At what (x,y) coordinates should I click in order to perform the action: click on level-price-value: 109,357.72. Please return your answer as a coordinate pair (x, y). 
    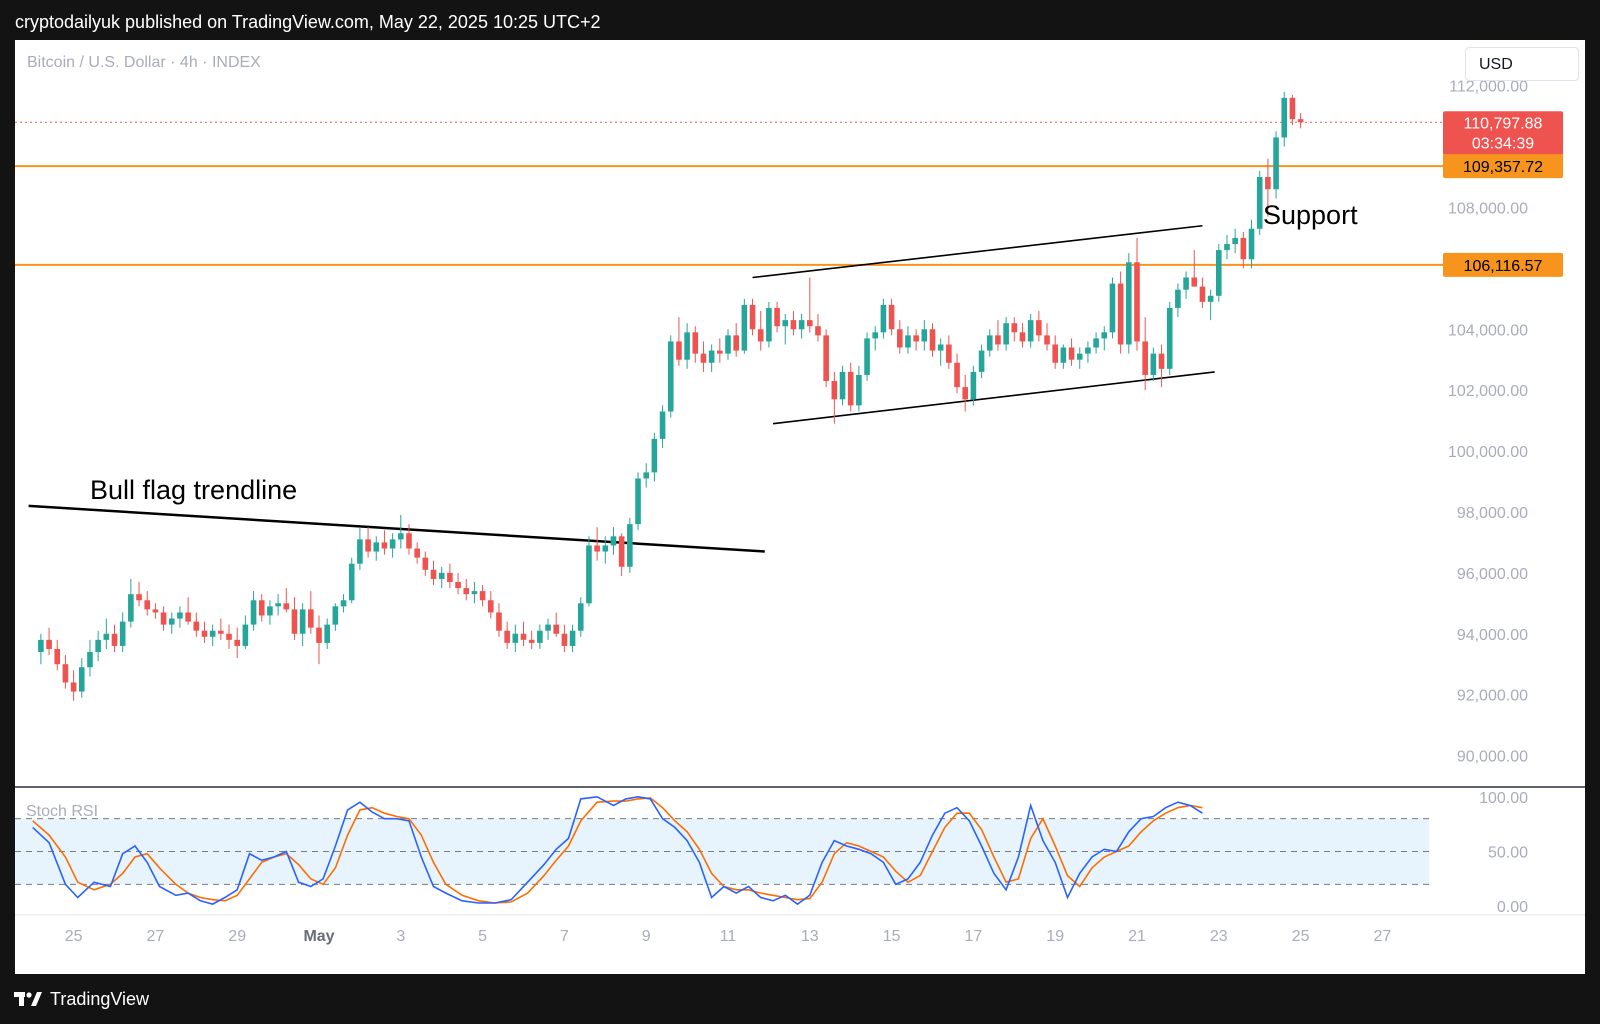
    Looking at the image, I should click on (1503, 167).